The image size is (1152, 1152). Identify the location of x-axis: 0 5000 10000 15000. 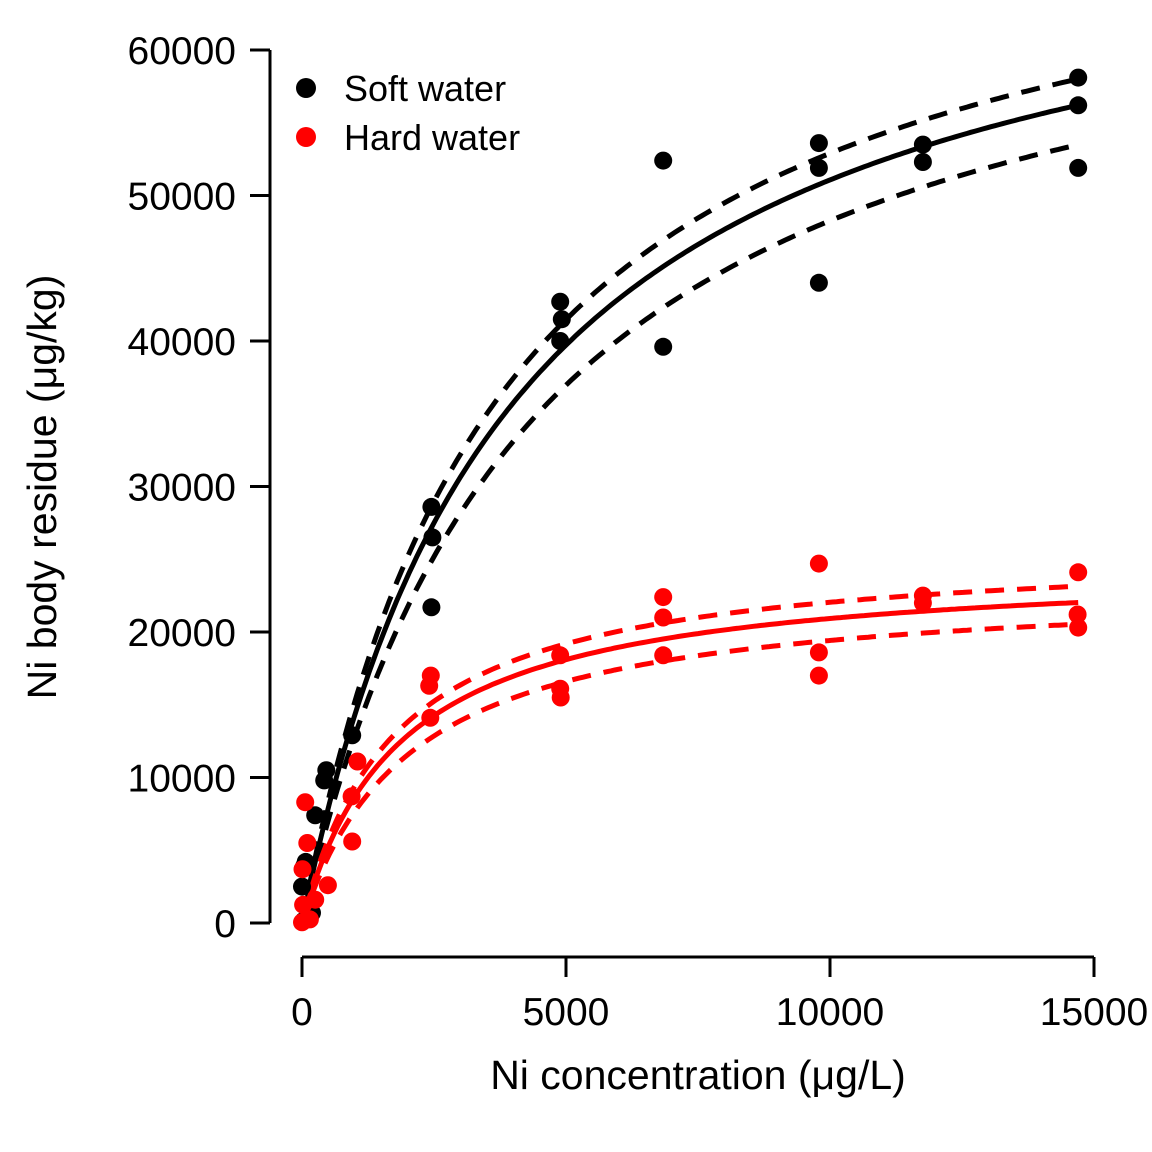
(719, 994).